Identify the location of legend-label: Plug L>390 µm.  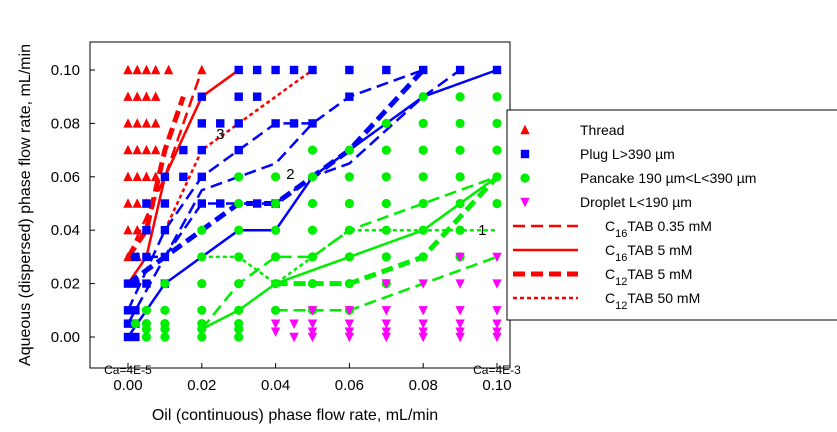
(627, 154).